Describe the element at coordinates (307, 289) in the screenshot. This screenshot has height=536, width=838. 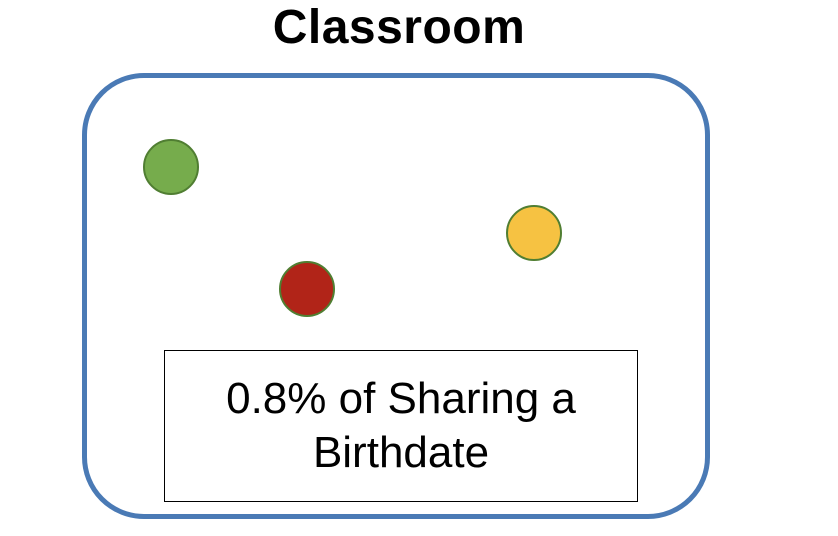
I see `student-dot-red` at that location.